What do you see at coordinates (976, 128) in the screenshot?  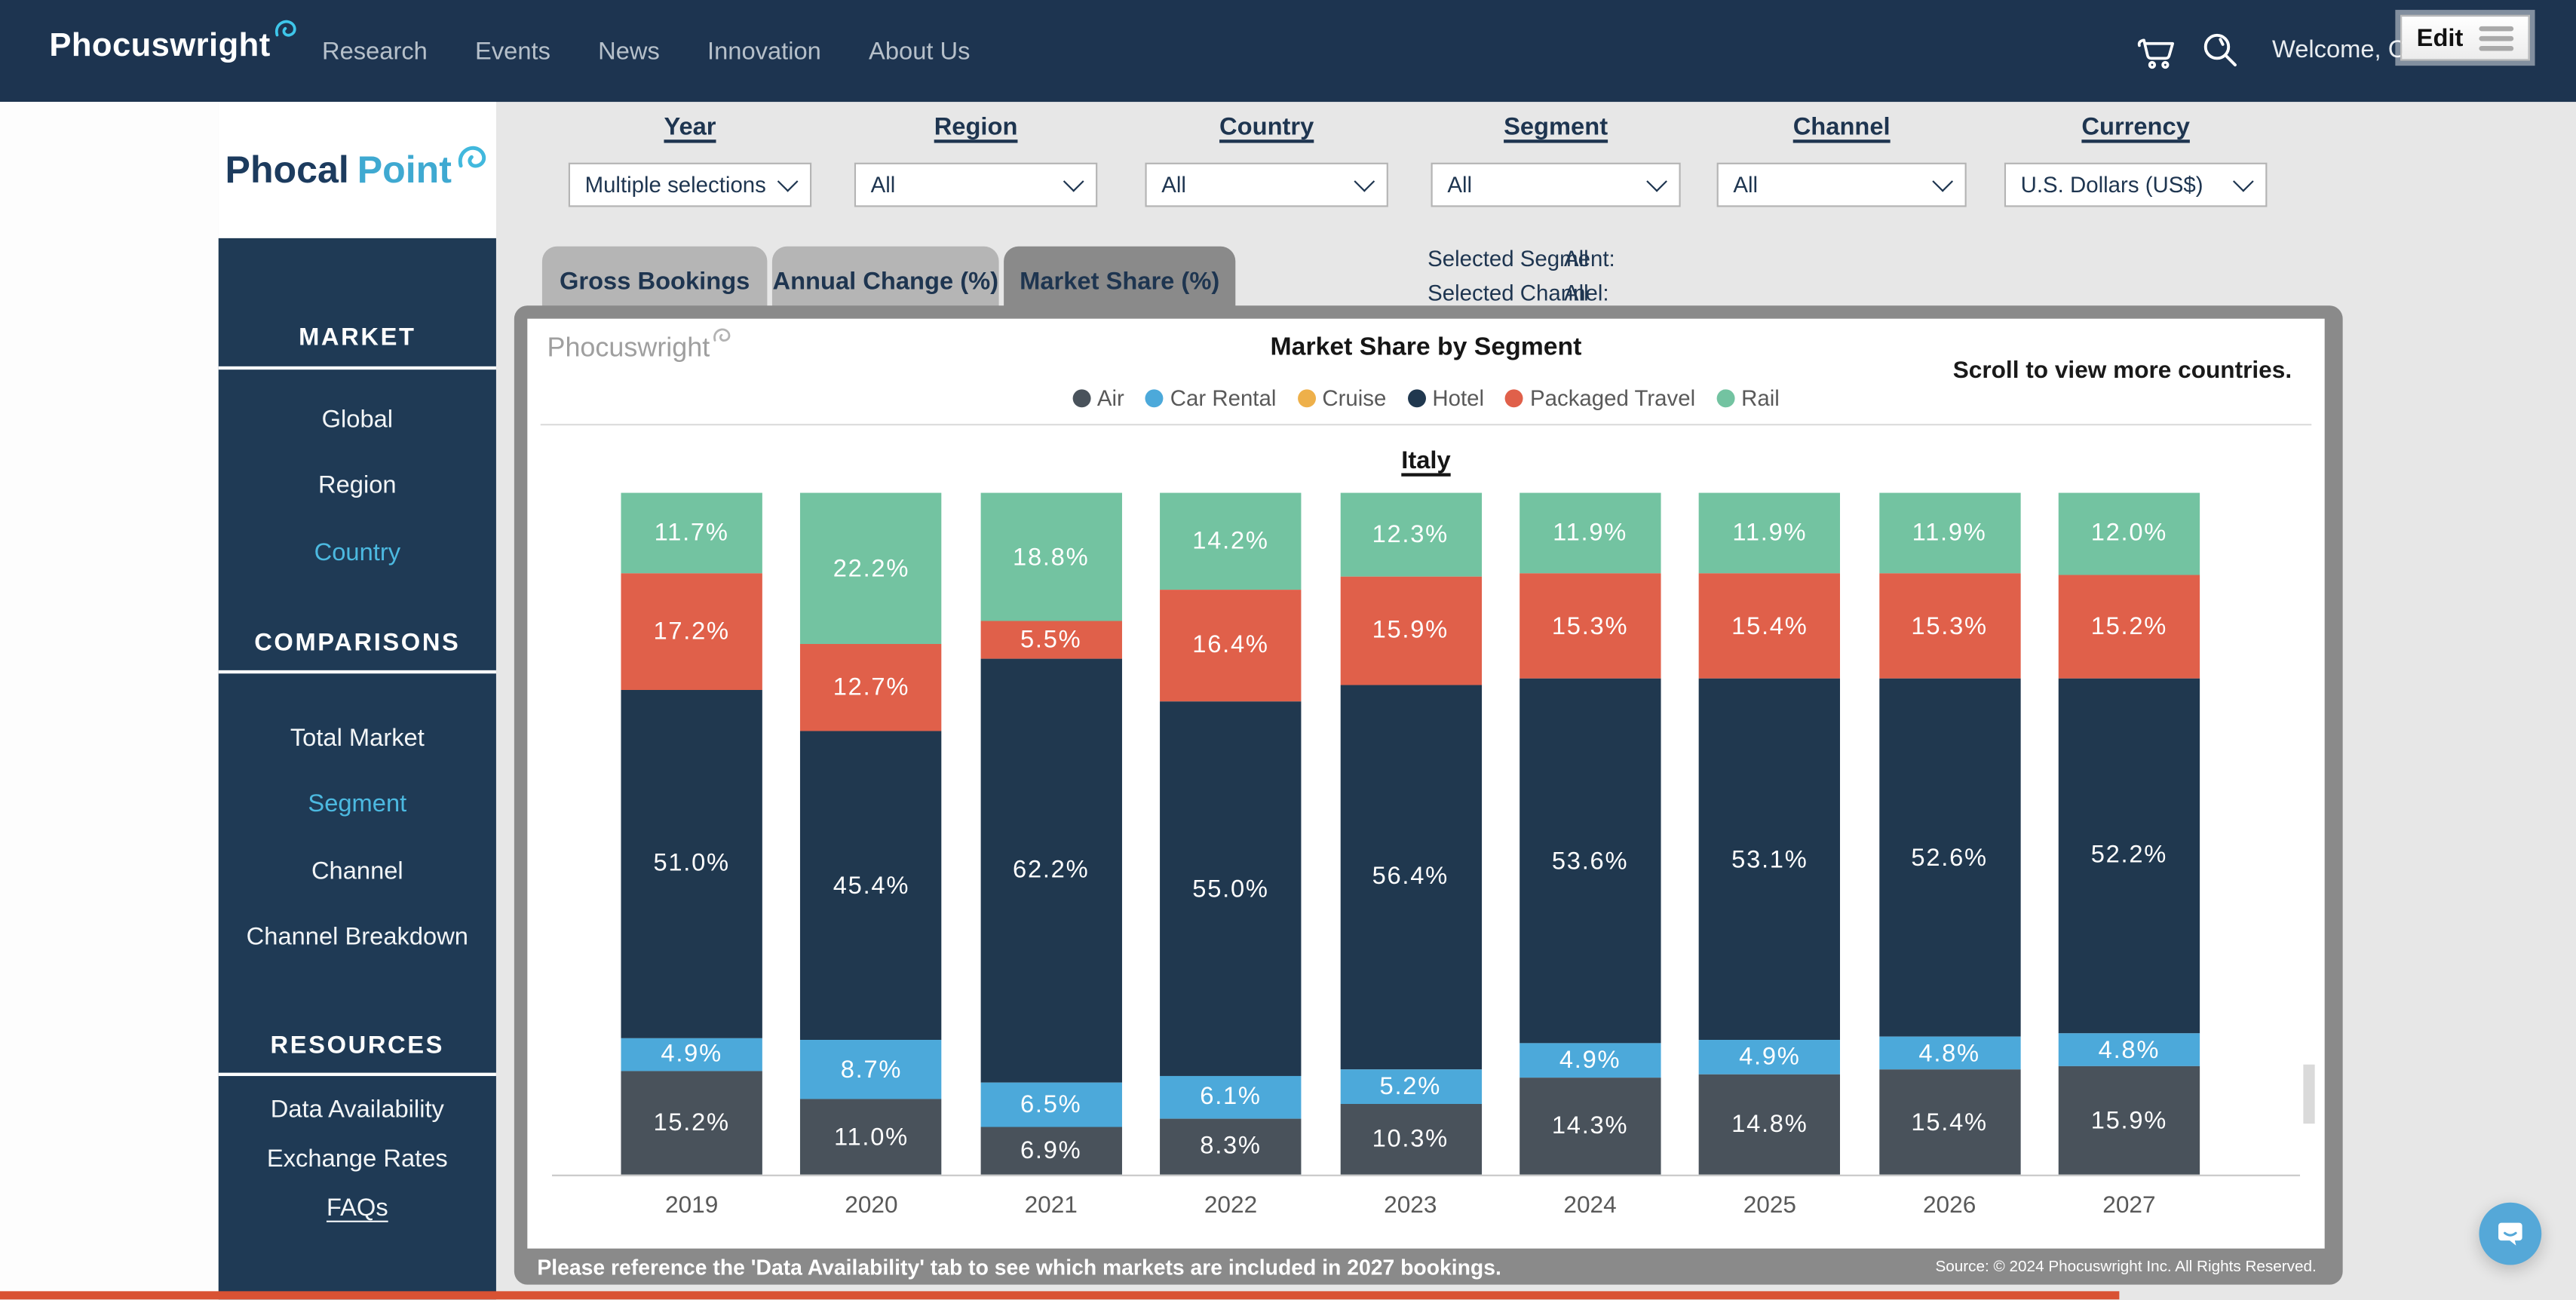 I see `filter-label-region: Region` at bounding box center [976, 128].